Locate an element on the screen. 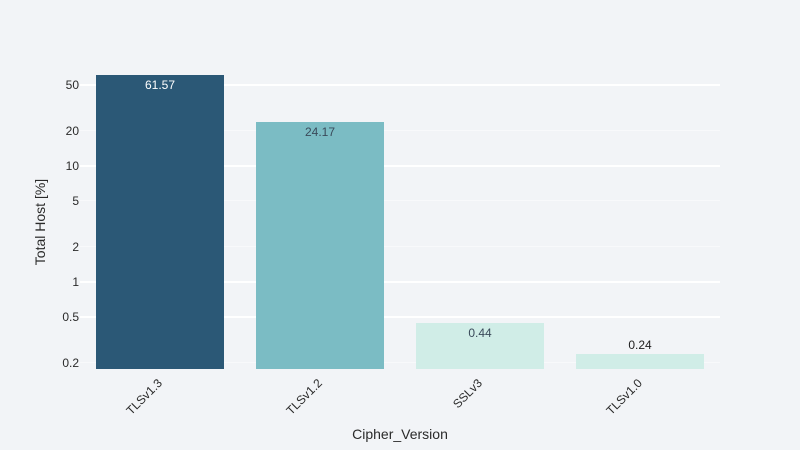 This screenshot has height=450, width=800. y-axis-label: Total Host [%] is located at coordinates (40, 222).